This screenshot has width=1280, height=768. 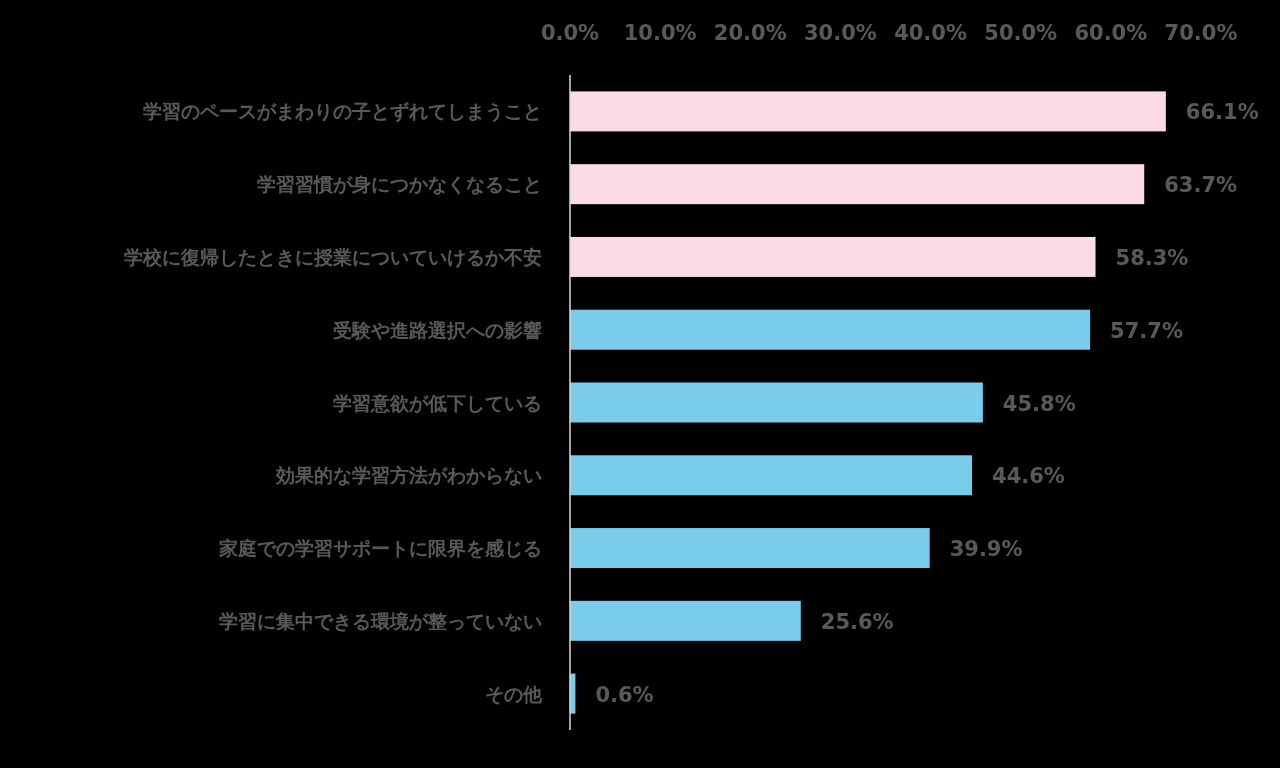 I want to click on data-label: 0.6%, so click(x=624, y=694).